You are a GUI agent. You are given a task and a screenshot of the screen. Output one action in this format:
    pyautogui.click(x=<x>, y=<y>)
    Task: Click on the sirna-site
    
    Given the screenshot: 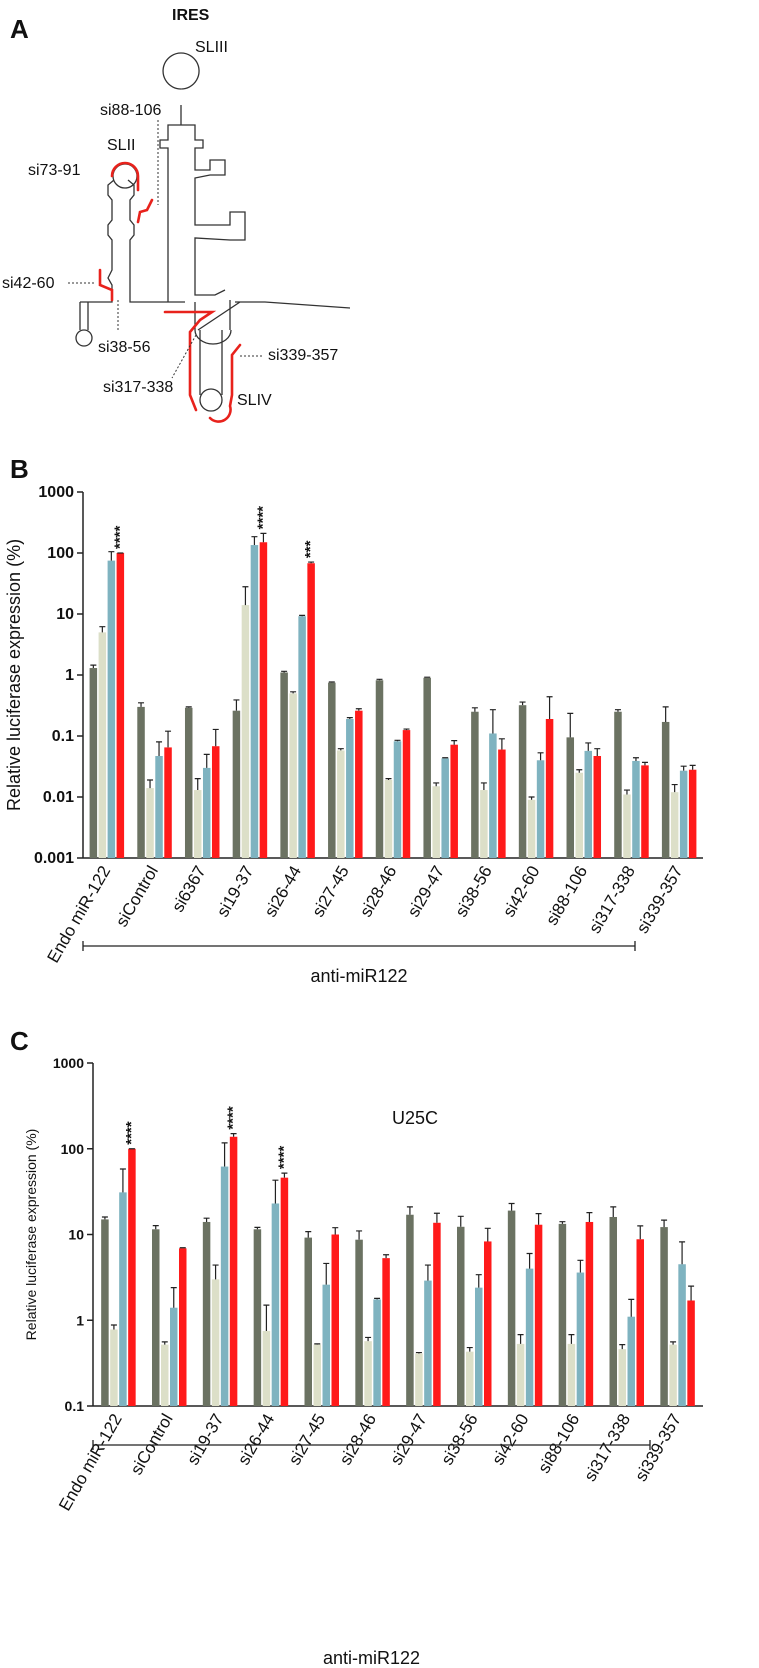 What is the action you would take?
    pyautogui.click(x=145, y=211)
    